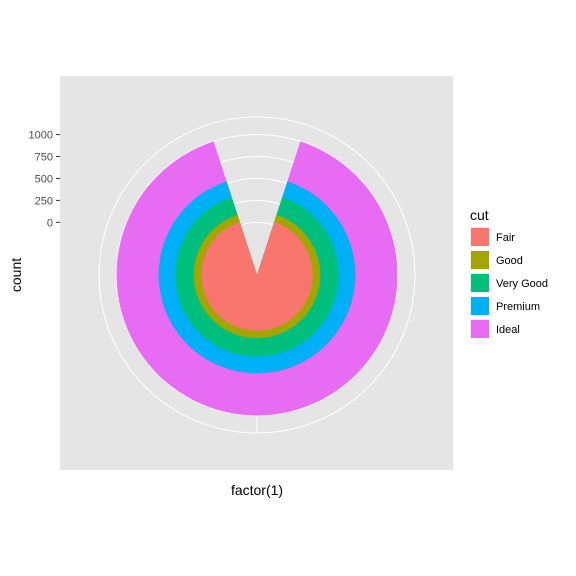 This screenshot has height=576, width=576. Describe the element at coordinates (518, 307) in the screenshot. I see `legend-label: Premium` at that location.